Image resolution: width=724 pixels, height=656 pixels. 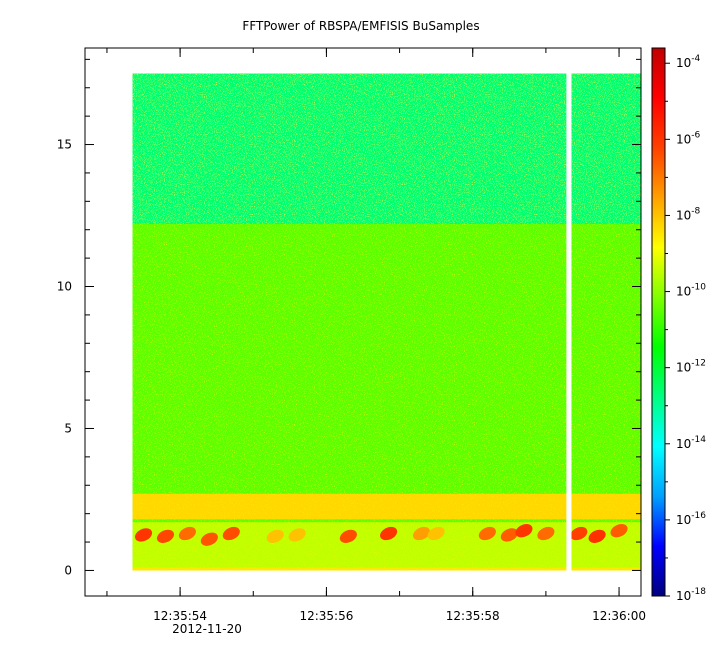 I want to click on colorbar: 10⁻⁴ 10⁻⁶ 10⁻⁸ 10⁻¹⁰ 10⁻¹² 10⁻¹⁴ 10⁻¹⁶ 10⁻¹⁸, so click(x=678, y=325).